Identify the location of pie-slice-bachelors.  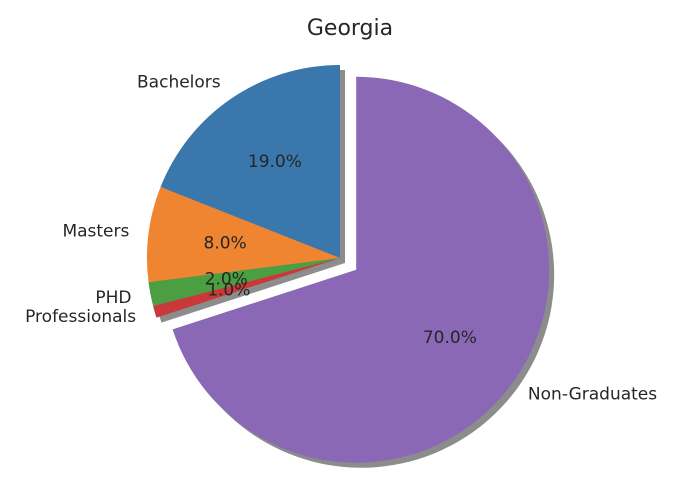
(250, 161).